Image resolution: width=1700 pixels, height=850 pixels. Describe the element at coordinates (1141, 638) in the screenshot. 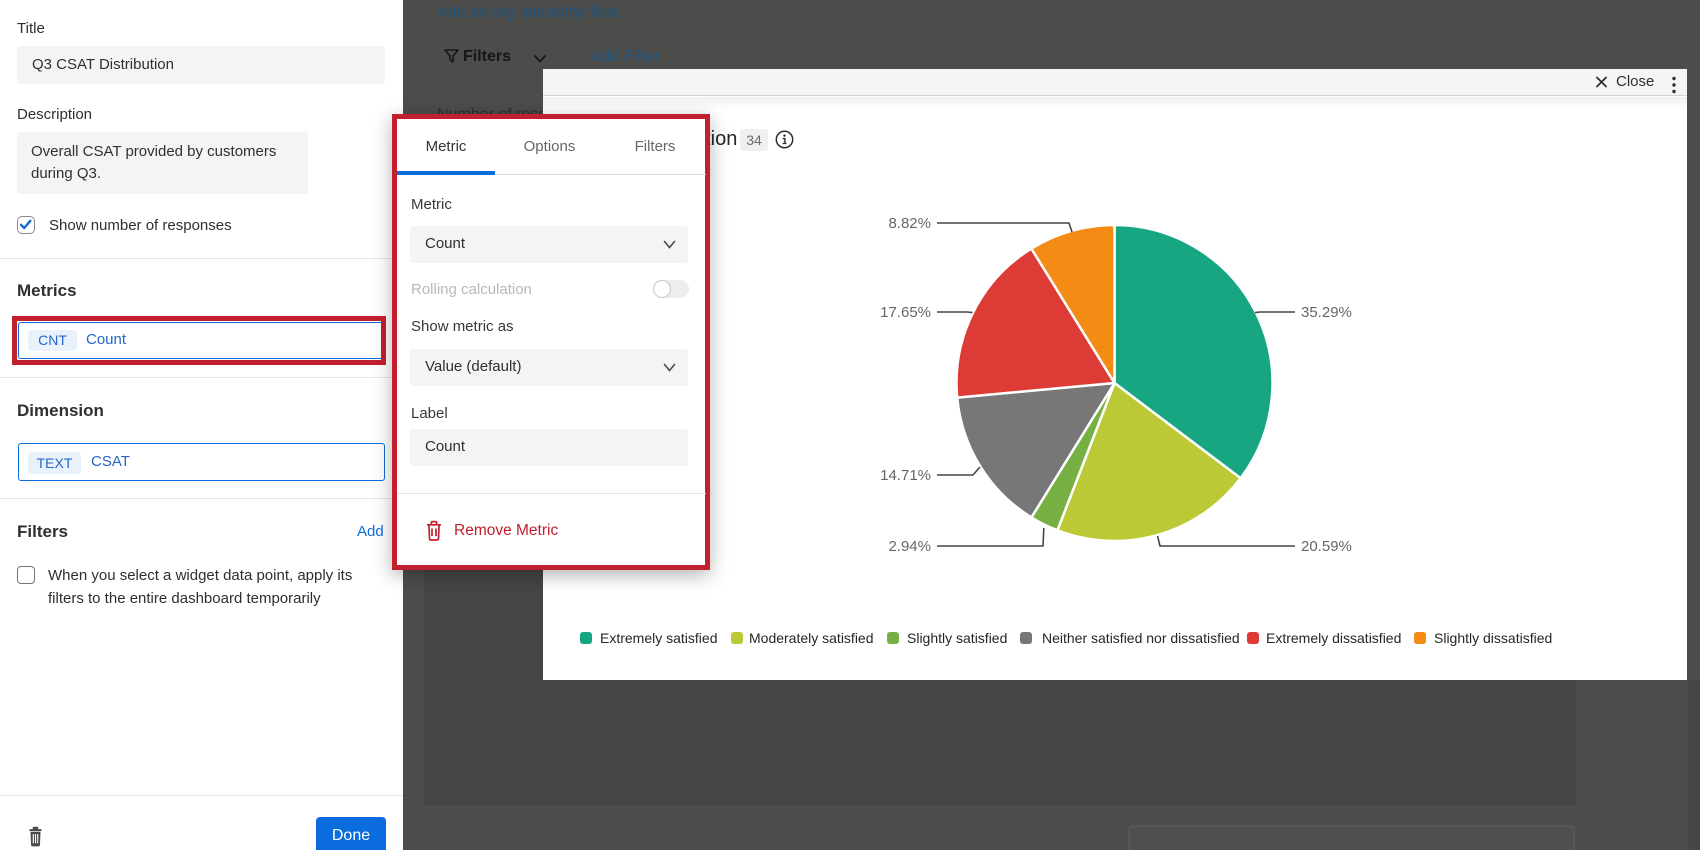

I see `svg-text:Neither satisfied nor dissatis: Neither satisfied nor dissatisfied` at that location.